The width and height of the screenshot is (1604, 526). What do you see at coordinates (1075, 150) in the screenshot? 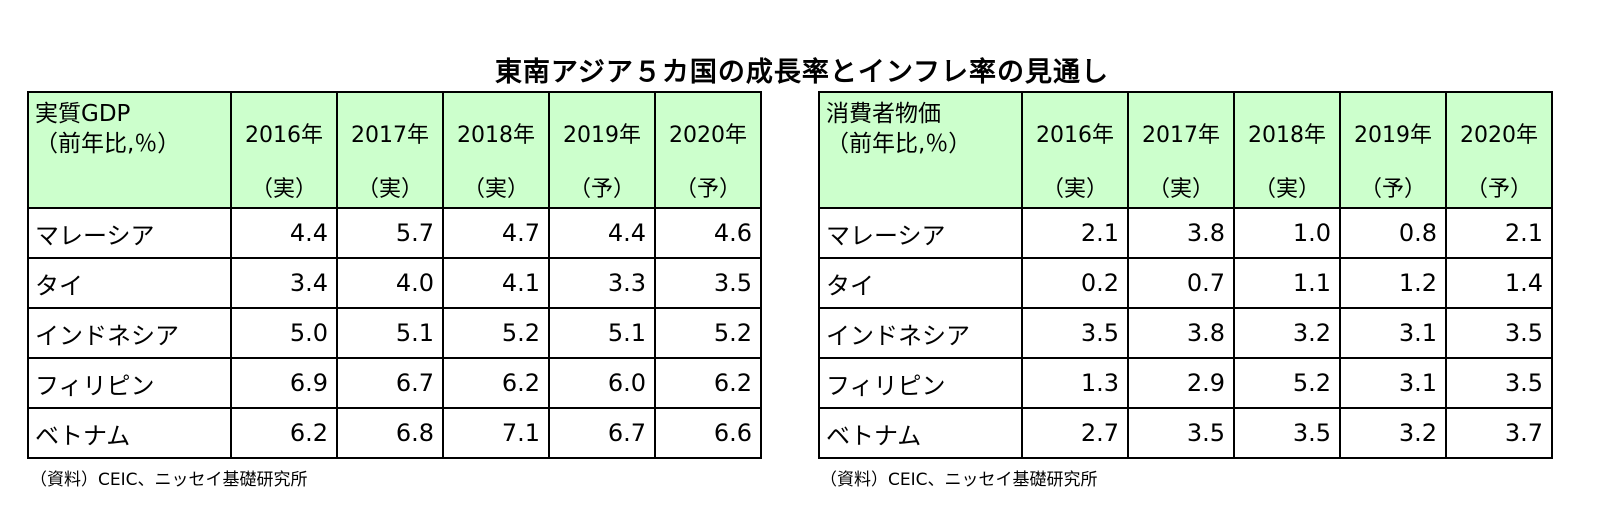
I see `cpi-year-header: 2016年 （実）` at bounding box center [1075, 150].